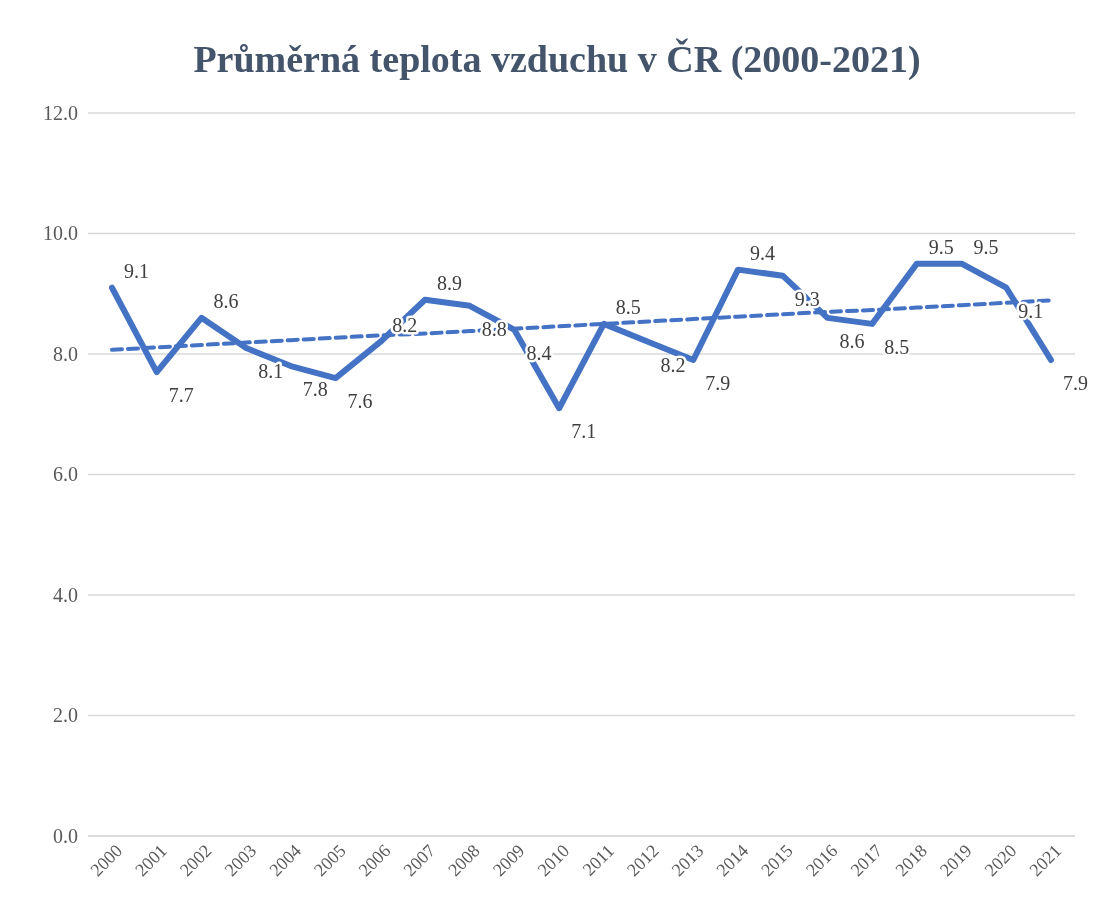 The image size is (1114, 913). Describe the element at coordinates (65, 715) in the screenshot. I see `y-tick-label: 2.0` at that location.